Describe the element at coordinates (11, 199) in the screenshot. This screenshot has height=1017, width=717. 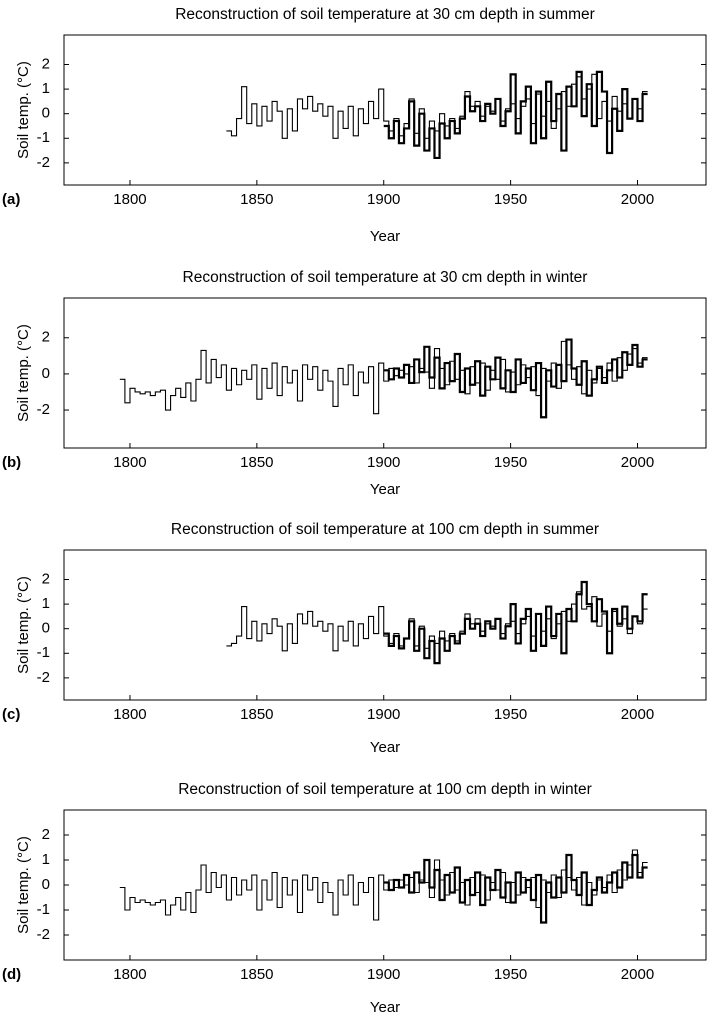
I see `panel-label: (a)` at that location.